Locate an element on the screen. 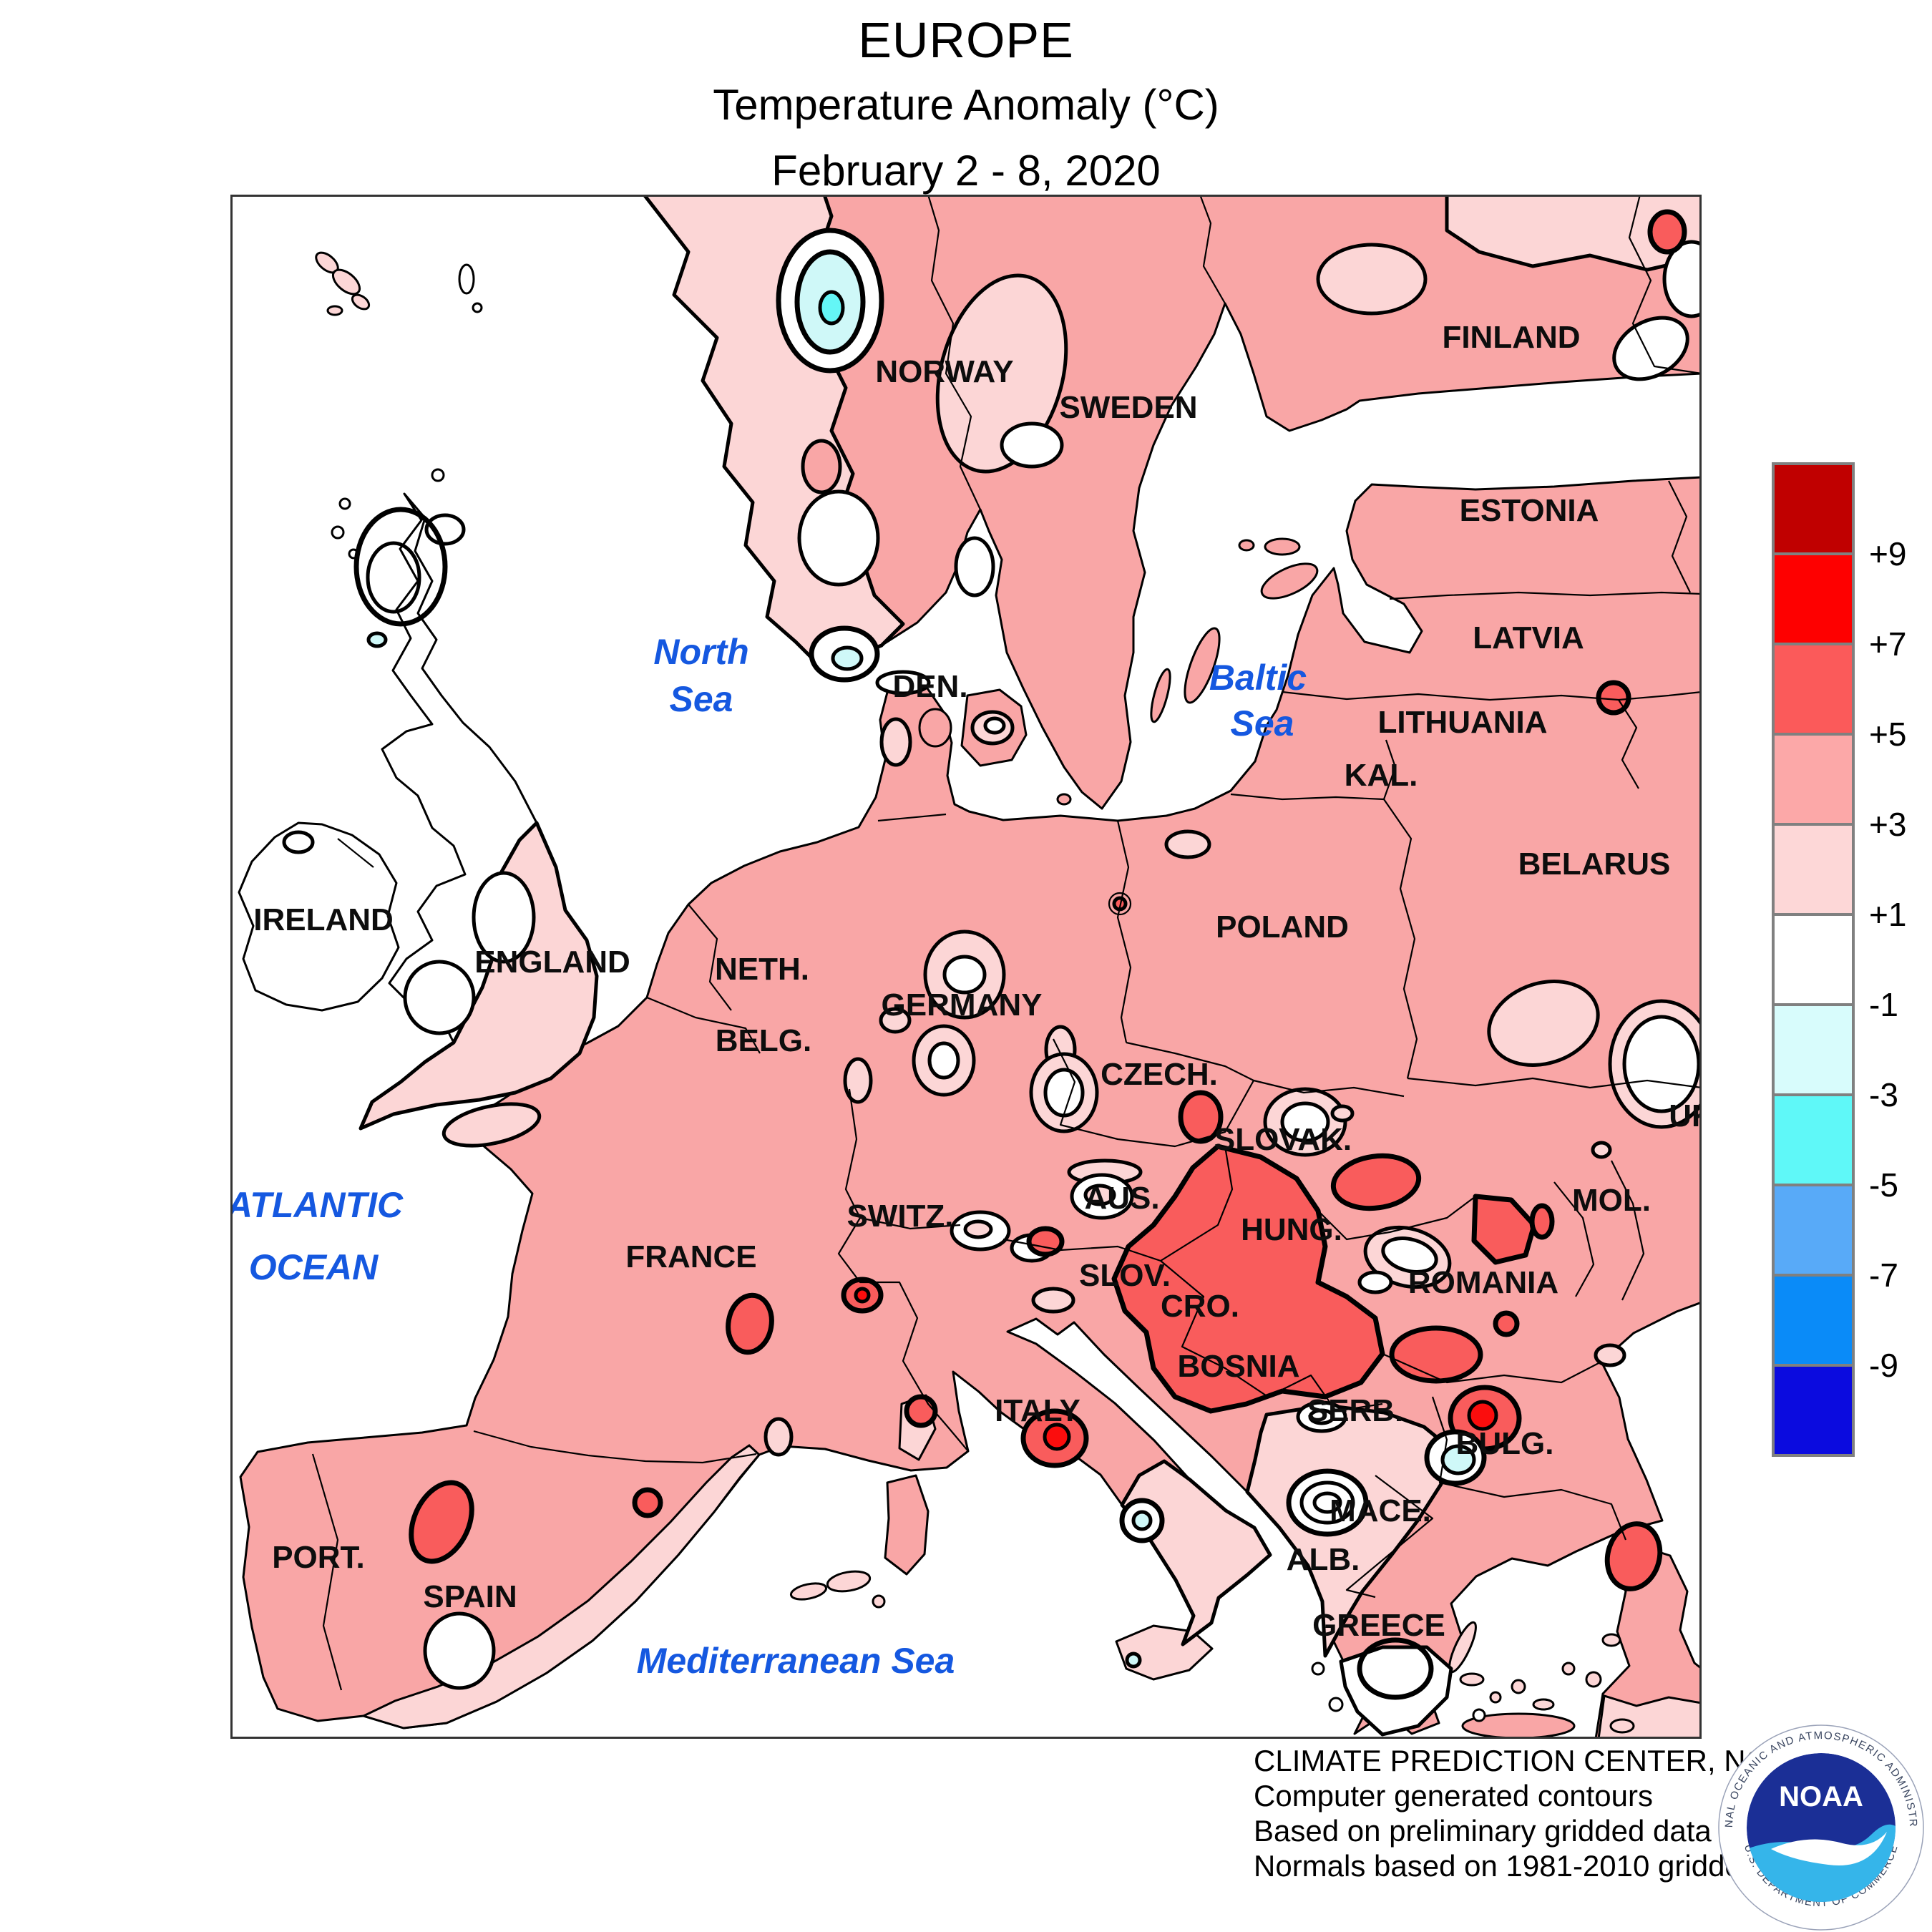 This screenshot has width=1932, height=1932. legend-ticks: +9 +7 +5 +3 +1 -1 -3 -5 -7 -9 is located at coordinates (1887, 959).